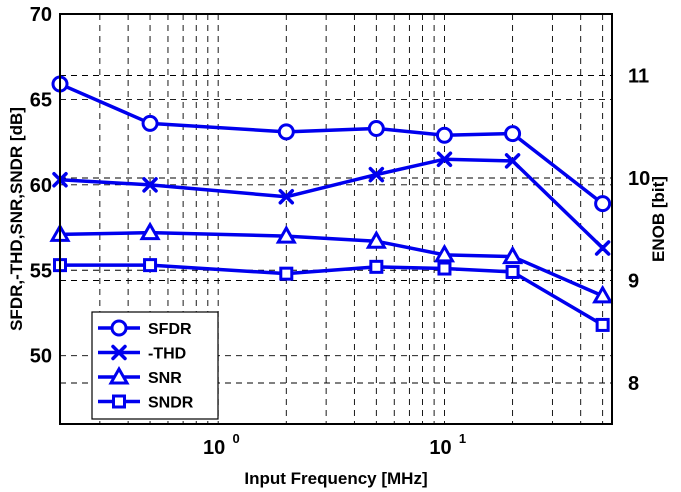 The width and height of the screenshot is (681, 492). Describe the element at coordinates (170, 329) in the screenshot. I see `legend-label-sfdr: SFDR` at that location.